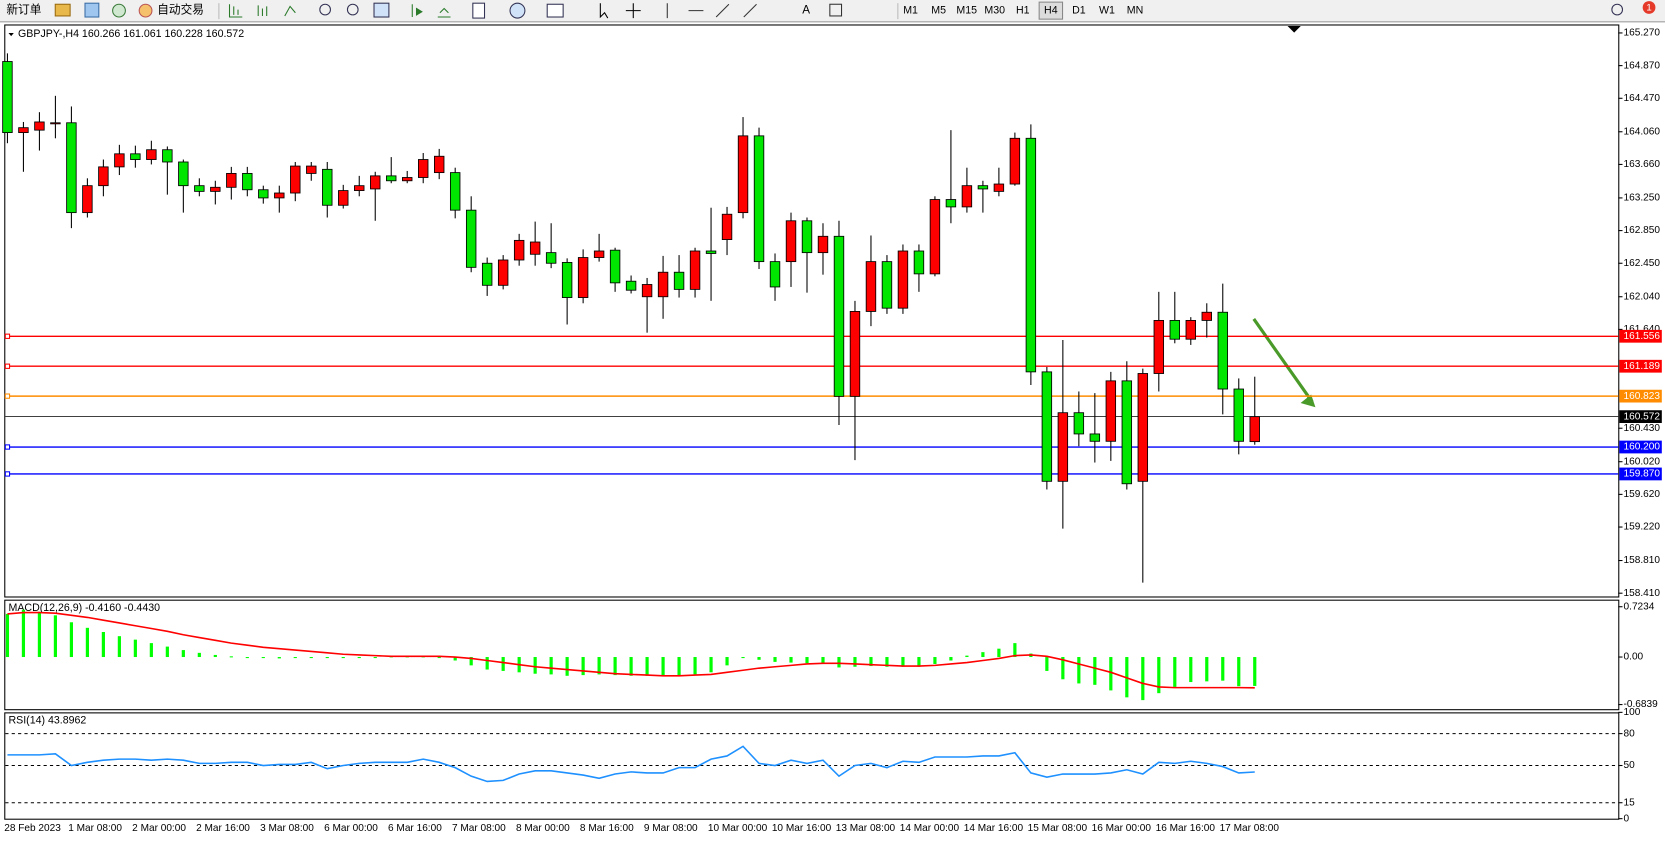  I want to click on x-tick-label: 10 Mar 00:00, so click(738, 828).